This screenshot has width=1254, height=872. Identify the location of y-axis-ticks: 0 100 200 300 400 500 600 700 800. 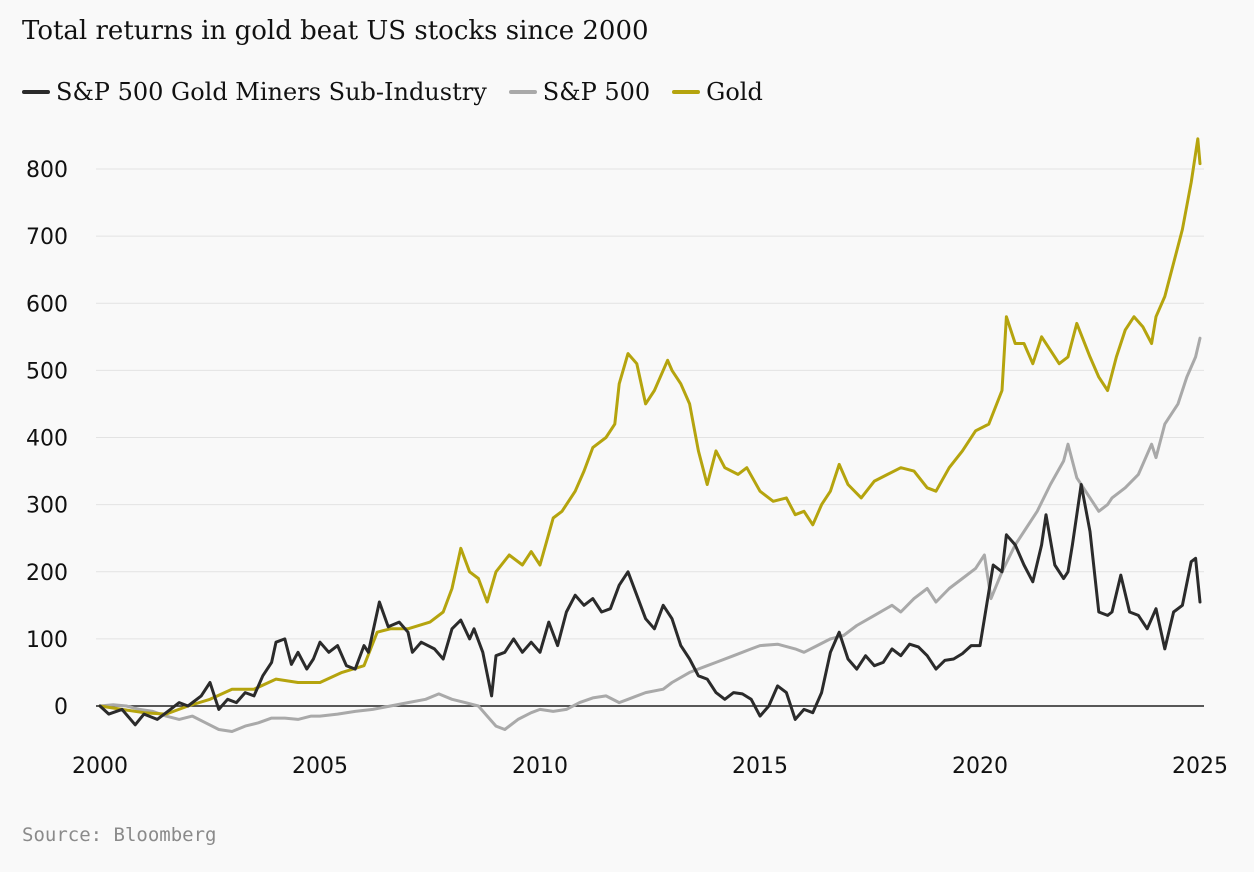
(47, 439).